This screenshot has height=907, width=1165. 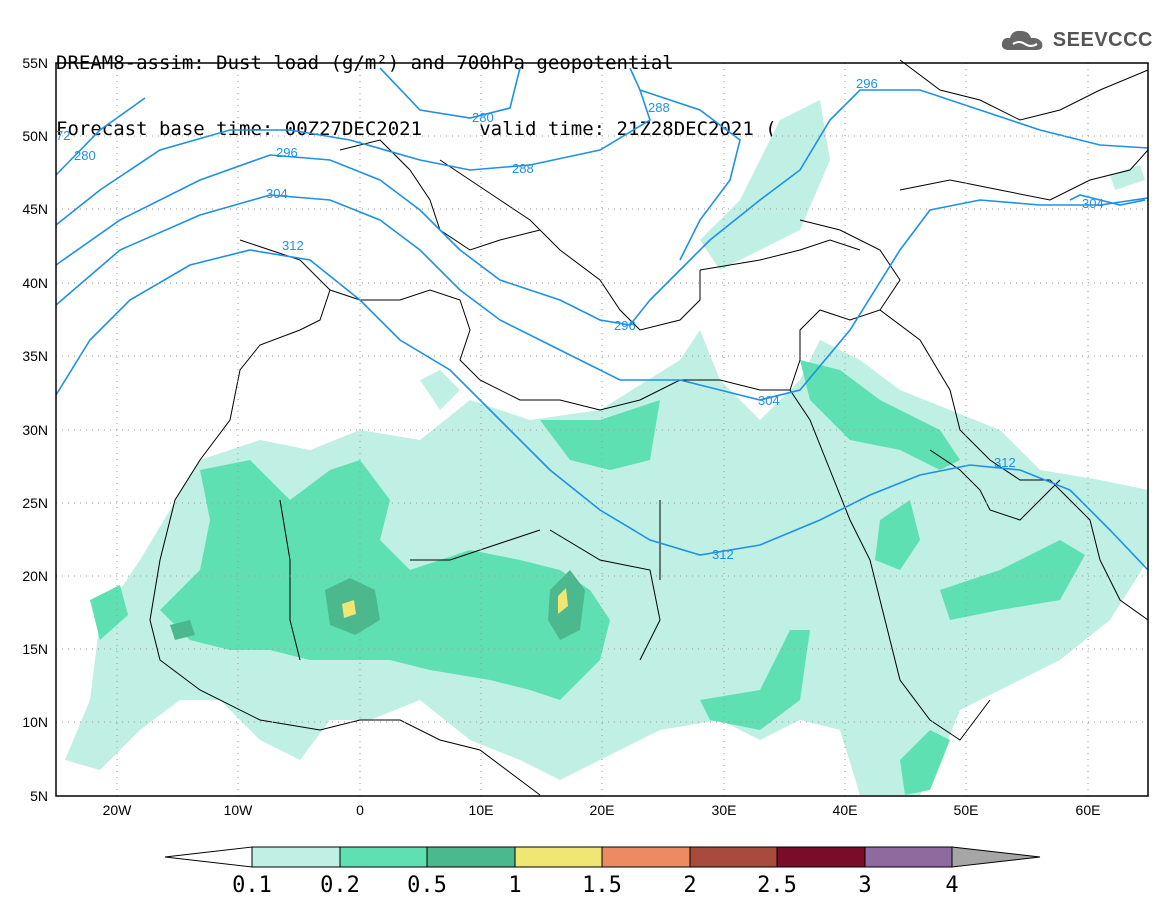 What do you see at coordinates (1088, 810) in the screenshot?
I see `lon-label: 60E` at bounding box center [1088, 810].